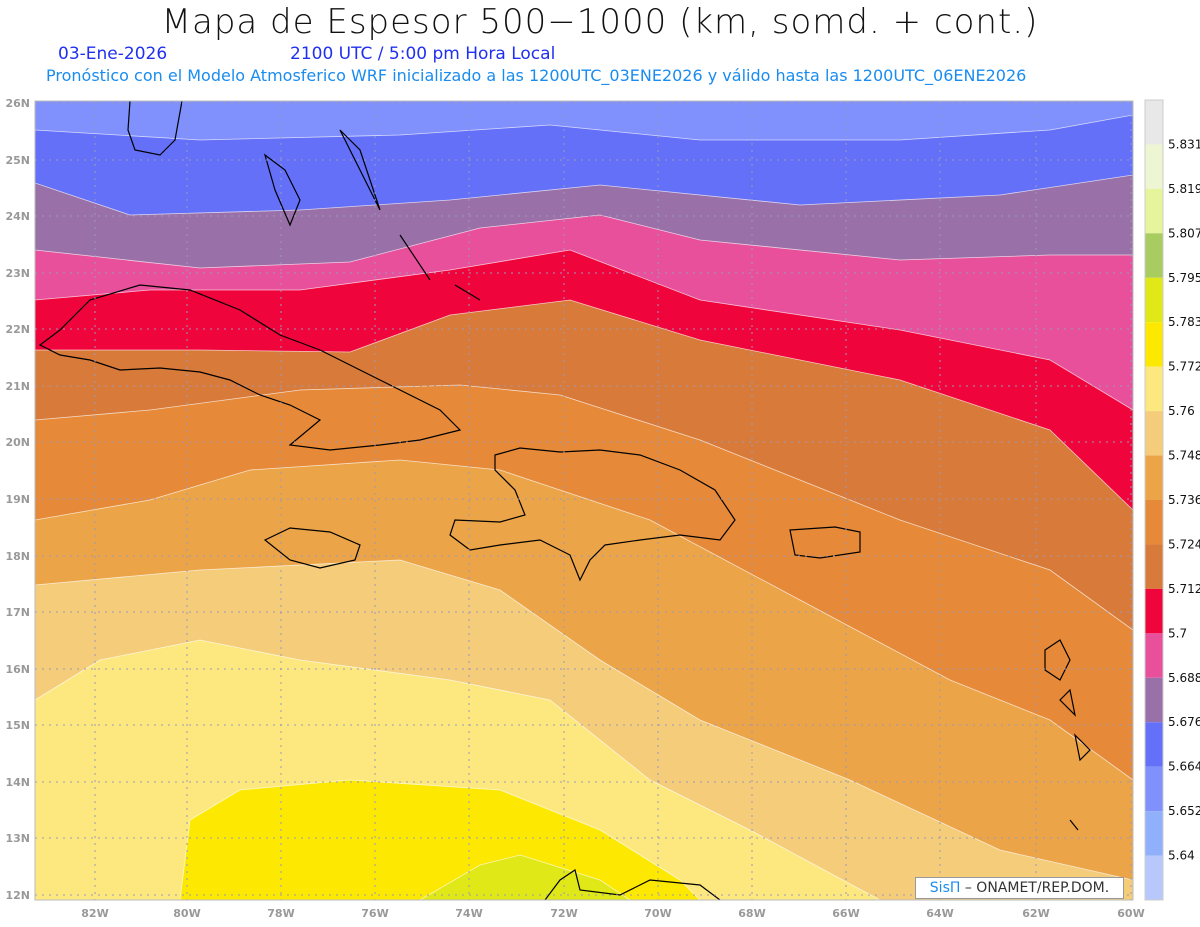 Image resolution: width=1200 pixels, height=927 pixels. I want to click on latitude-label: 19N, so click(17, 499).